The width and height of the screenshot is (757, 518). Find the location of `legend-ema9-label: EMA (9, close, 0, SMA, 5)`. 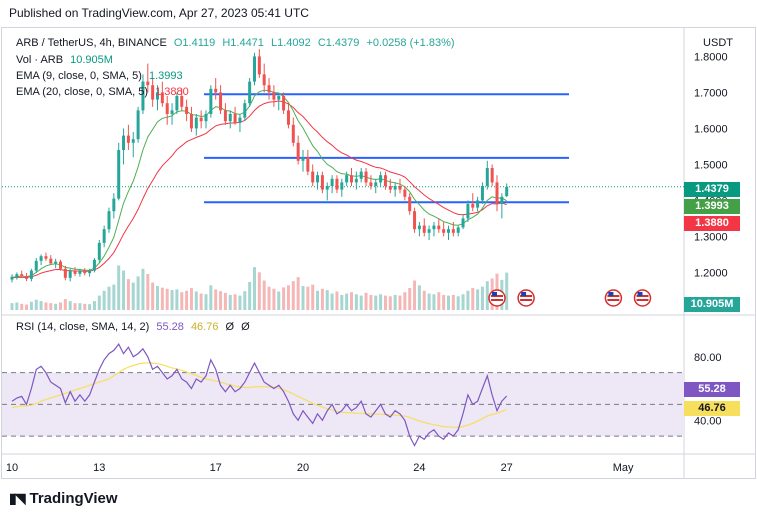

legend-ema9-label: EMA (9, close, 0, SMA, 5) is located at coordinates (79, 76).